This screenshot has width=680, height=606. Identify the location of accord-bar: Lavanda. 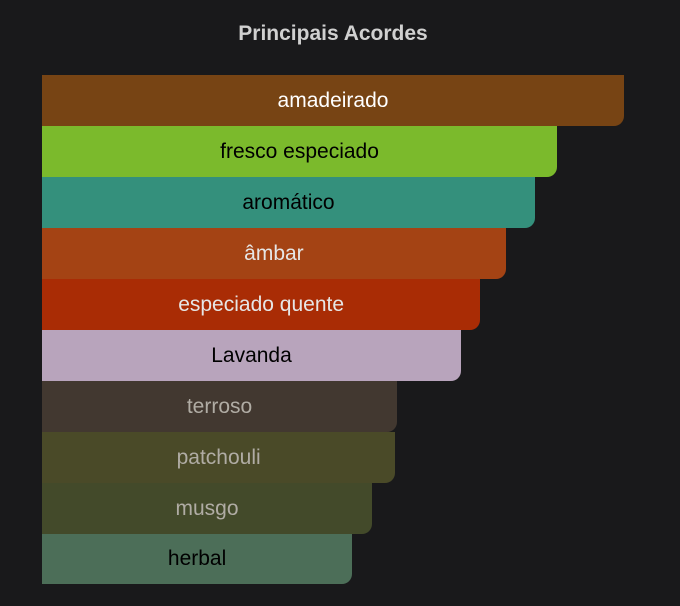
(252, 355).